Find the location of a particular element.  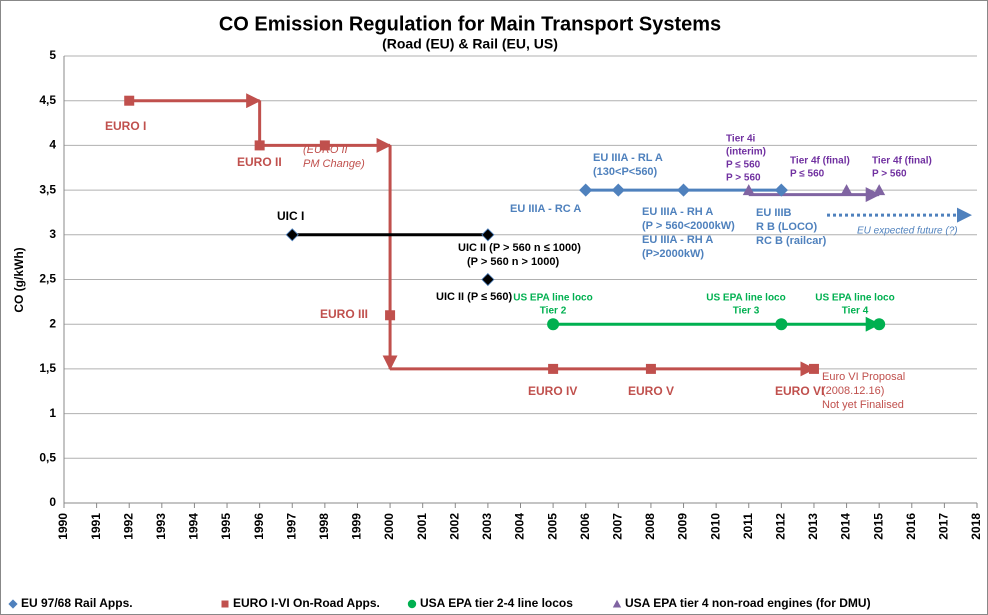

x-tick-label: 1991 is located at coordinates (96, 526).